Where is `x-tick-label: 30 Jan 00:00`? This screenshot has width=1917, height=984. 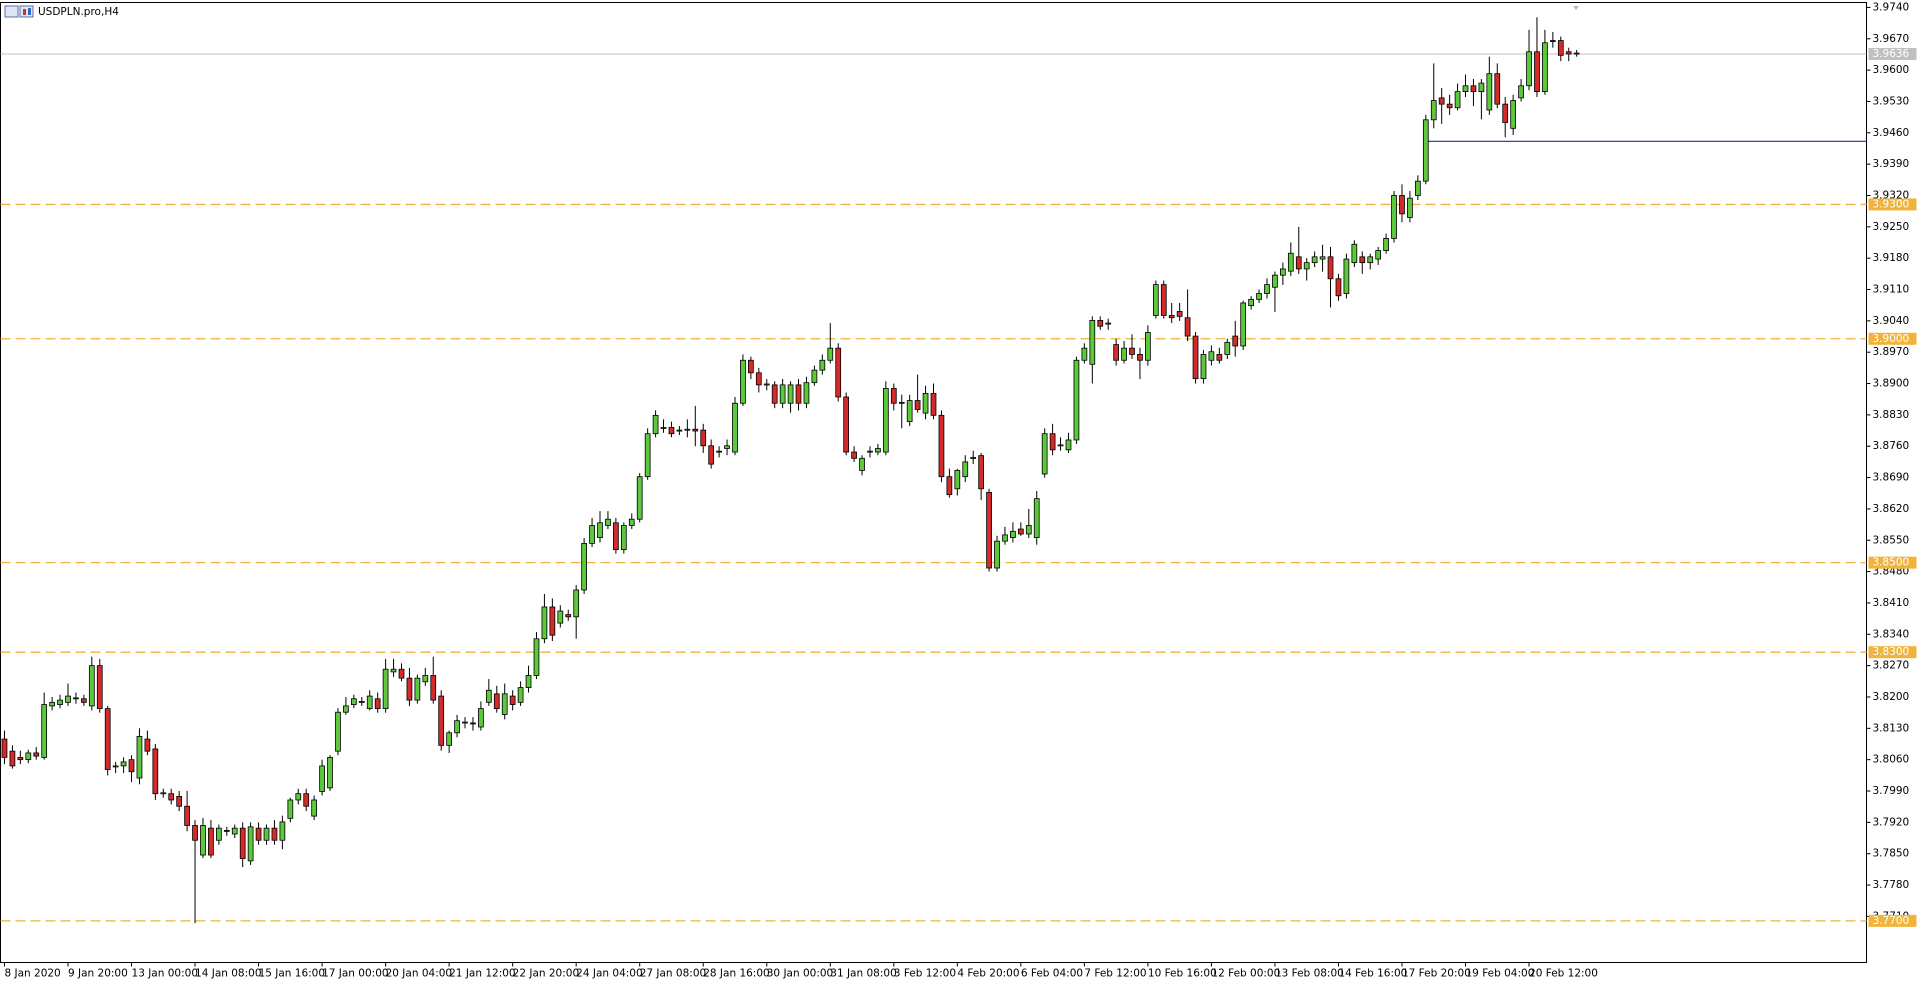
x-tick-label: 30 Jan 00:00 is located at coordinates (800, 974).